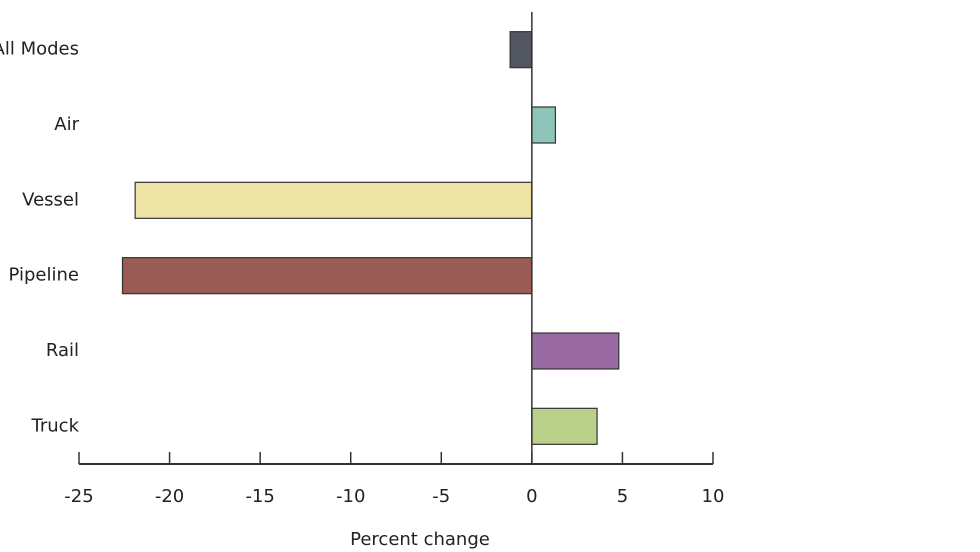  Describe the element at coordinates (44, 275) in the screenshot. I see `y-tick-label: Pipeline` at that location.